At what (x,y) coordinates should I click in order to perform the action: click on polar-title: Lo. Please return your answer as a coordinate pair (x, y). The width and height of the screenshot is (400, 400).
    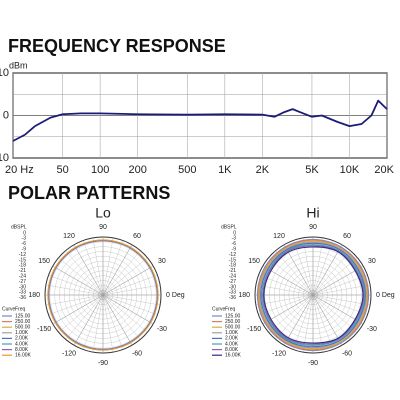
    Looking at the image, I should click on (103, 213).